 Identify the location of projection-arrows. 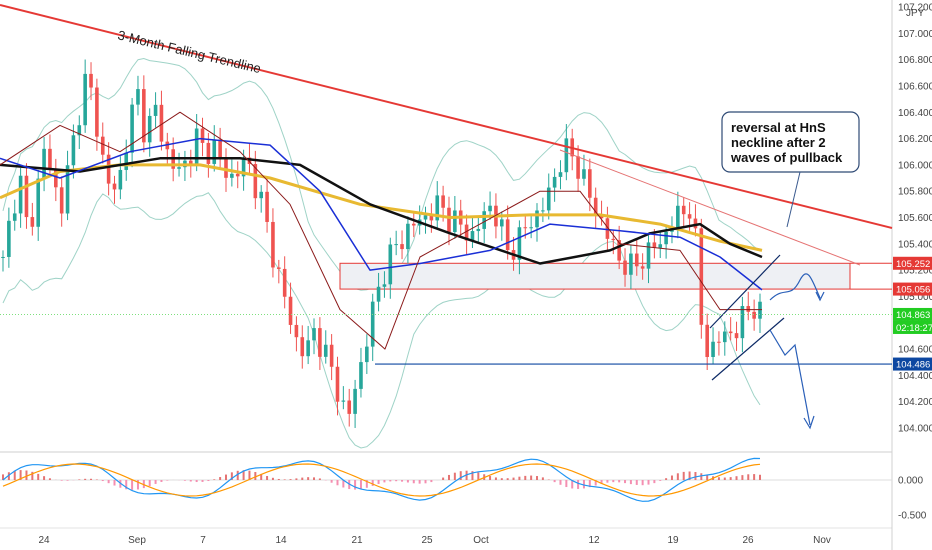
(797, 351).